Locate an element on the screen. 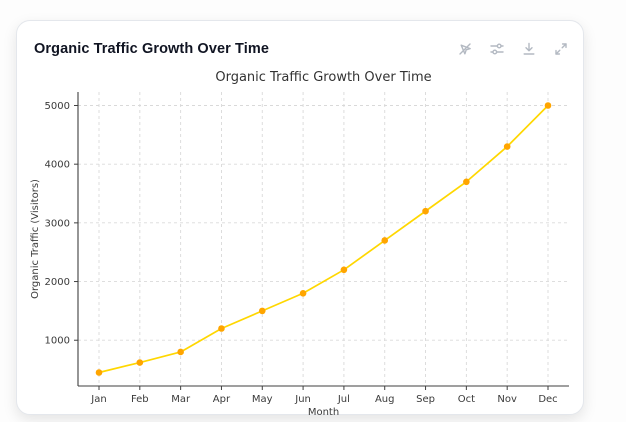 This screenshot has height=422, width=626. sliders-button is located at coordinates (497, 49).